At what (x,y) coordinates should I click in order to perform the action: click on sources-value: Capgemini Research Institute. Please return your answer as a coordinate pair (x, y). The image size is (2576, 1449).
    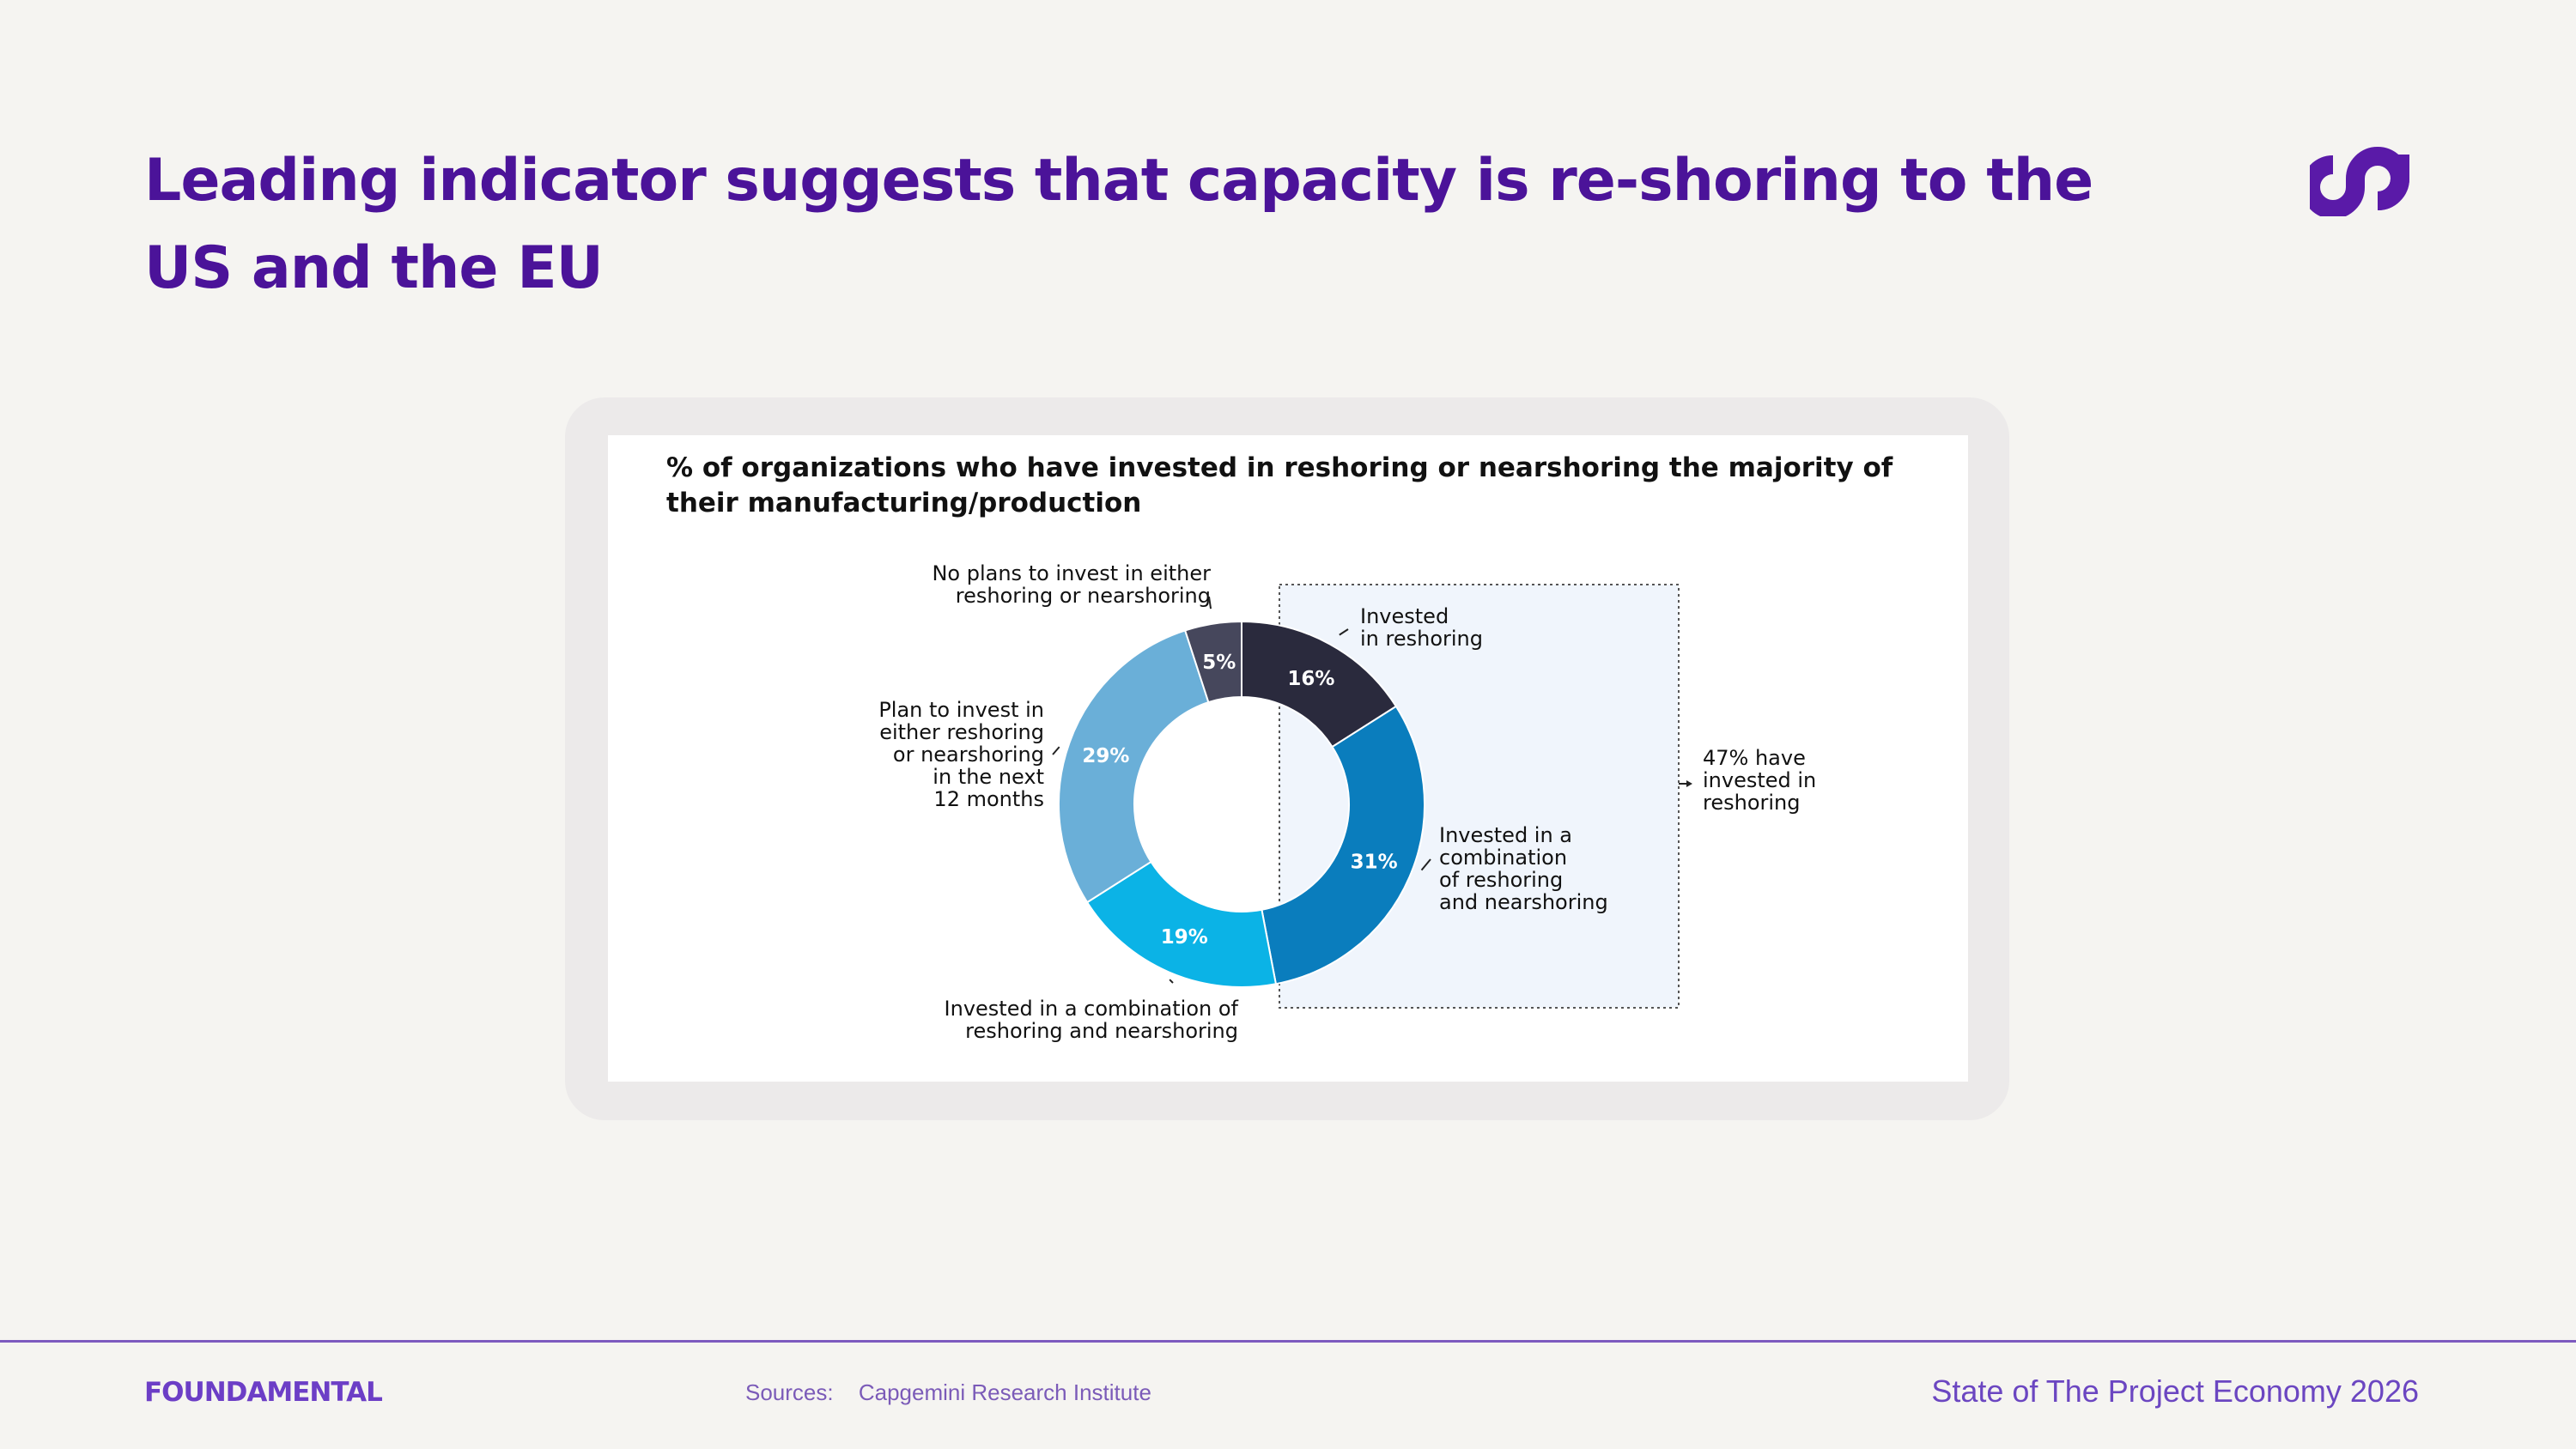
    Looking at the image, I should click on (1005, 1392).